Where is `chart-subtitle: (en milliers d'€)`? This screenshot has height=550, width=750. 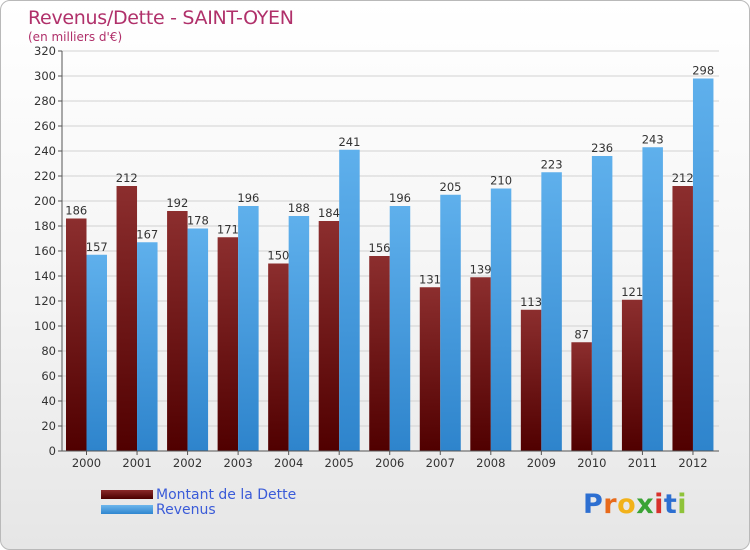
chart-subtitle: (en milliers d'€) is located at coordinates (75, 37).